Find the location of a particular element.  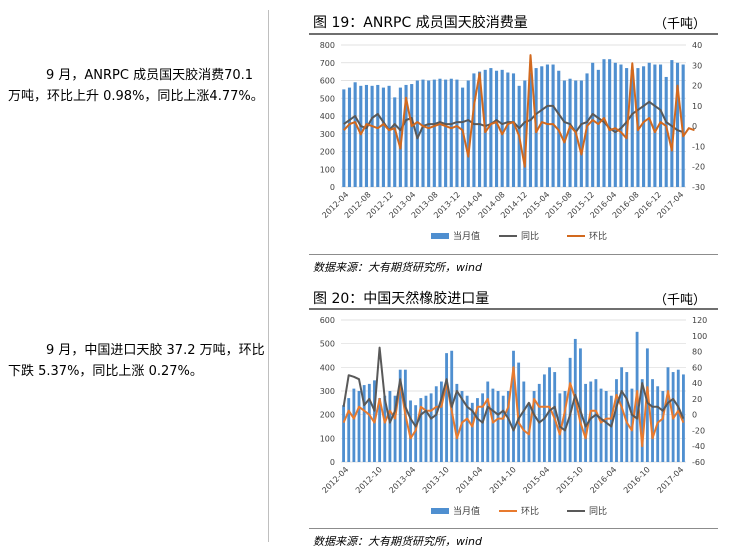

fig20-xtick-label: 2012-10 is located at coordinates (369, 480).